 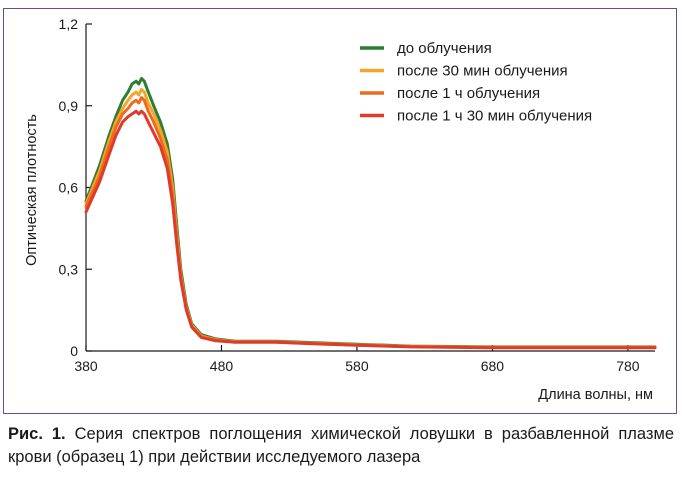 What do you see at coordinates (628, 366) in the screenshot?
I see `x-tick-label: 780` at bounding box center [628, 366].